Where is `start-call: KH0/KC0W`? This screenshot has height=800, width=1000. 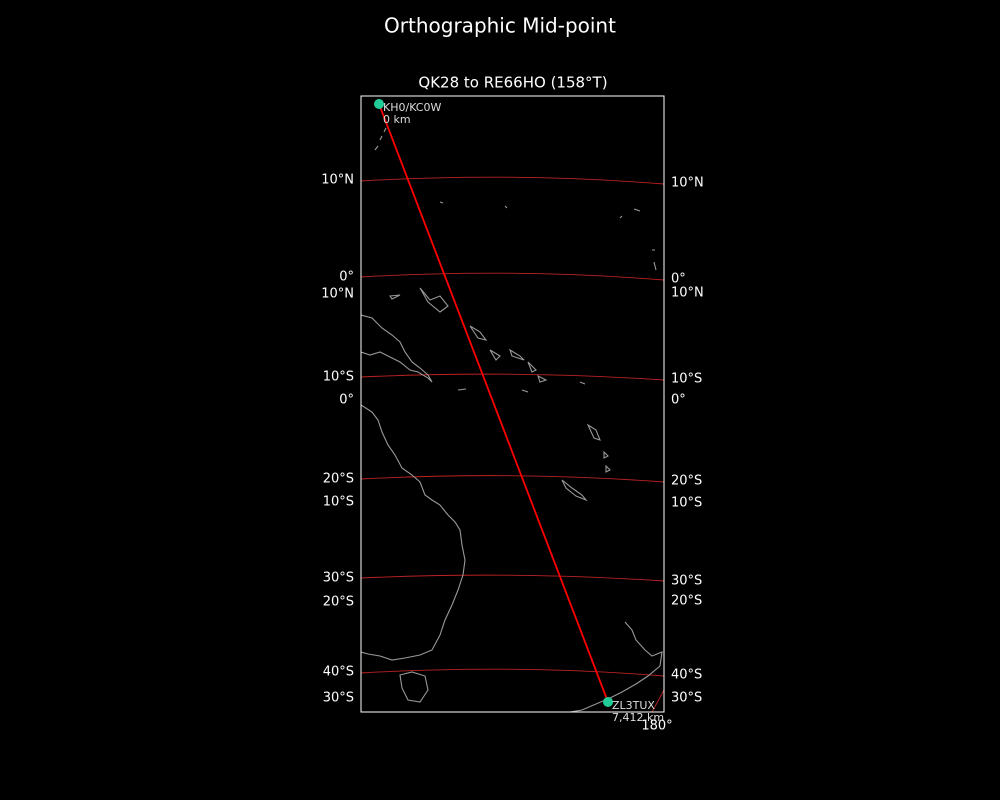
start-call: KH0/KC0W is located at coordinates (412, 107).